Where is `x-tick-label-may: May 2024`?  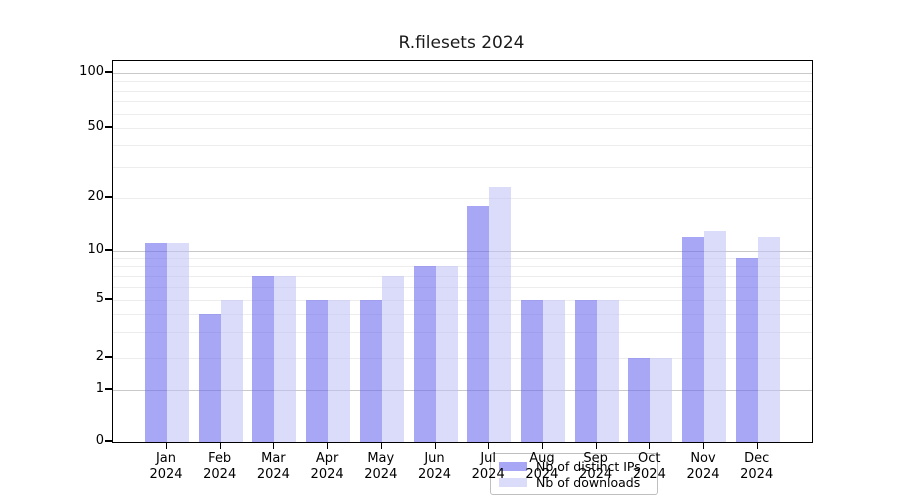 x-tick-label-may: May 2024 is located at coordinates (381, 466).